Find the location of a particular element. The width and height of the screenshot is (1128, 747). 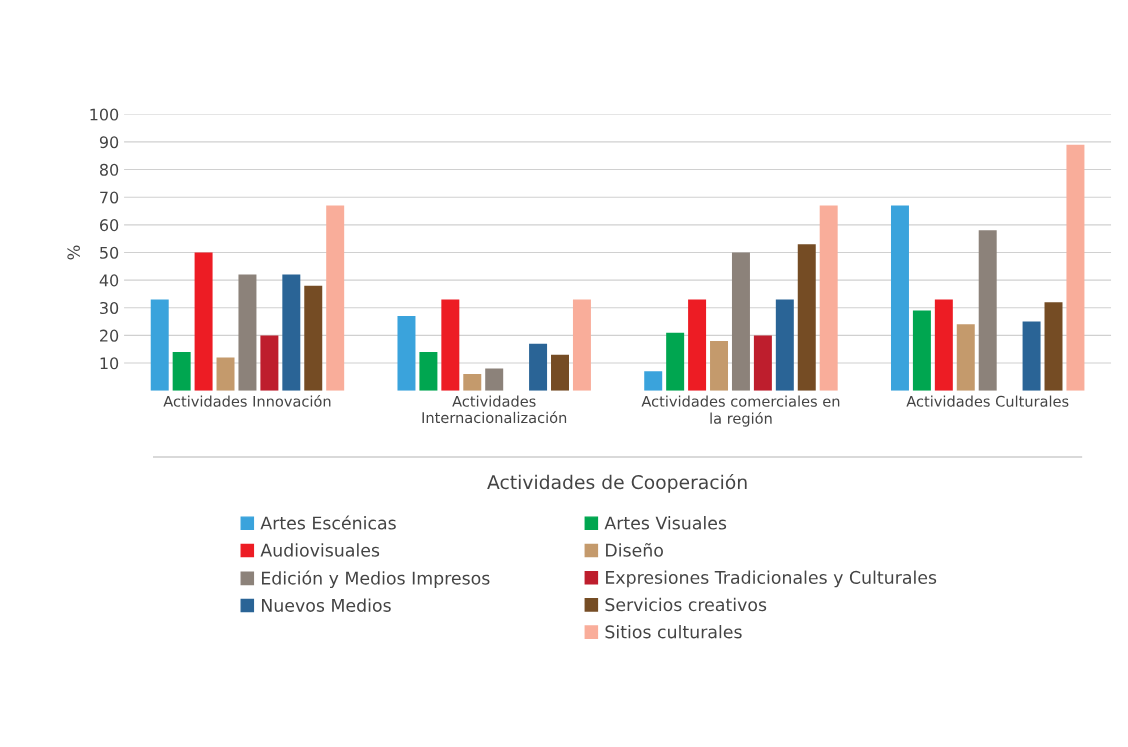

x-tick-label: Actividades Internacionalización is located at coordinates (494, 409).